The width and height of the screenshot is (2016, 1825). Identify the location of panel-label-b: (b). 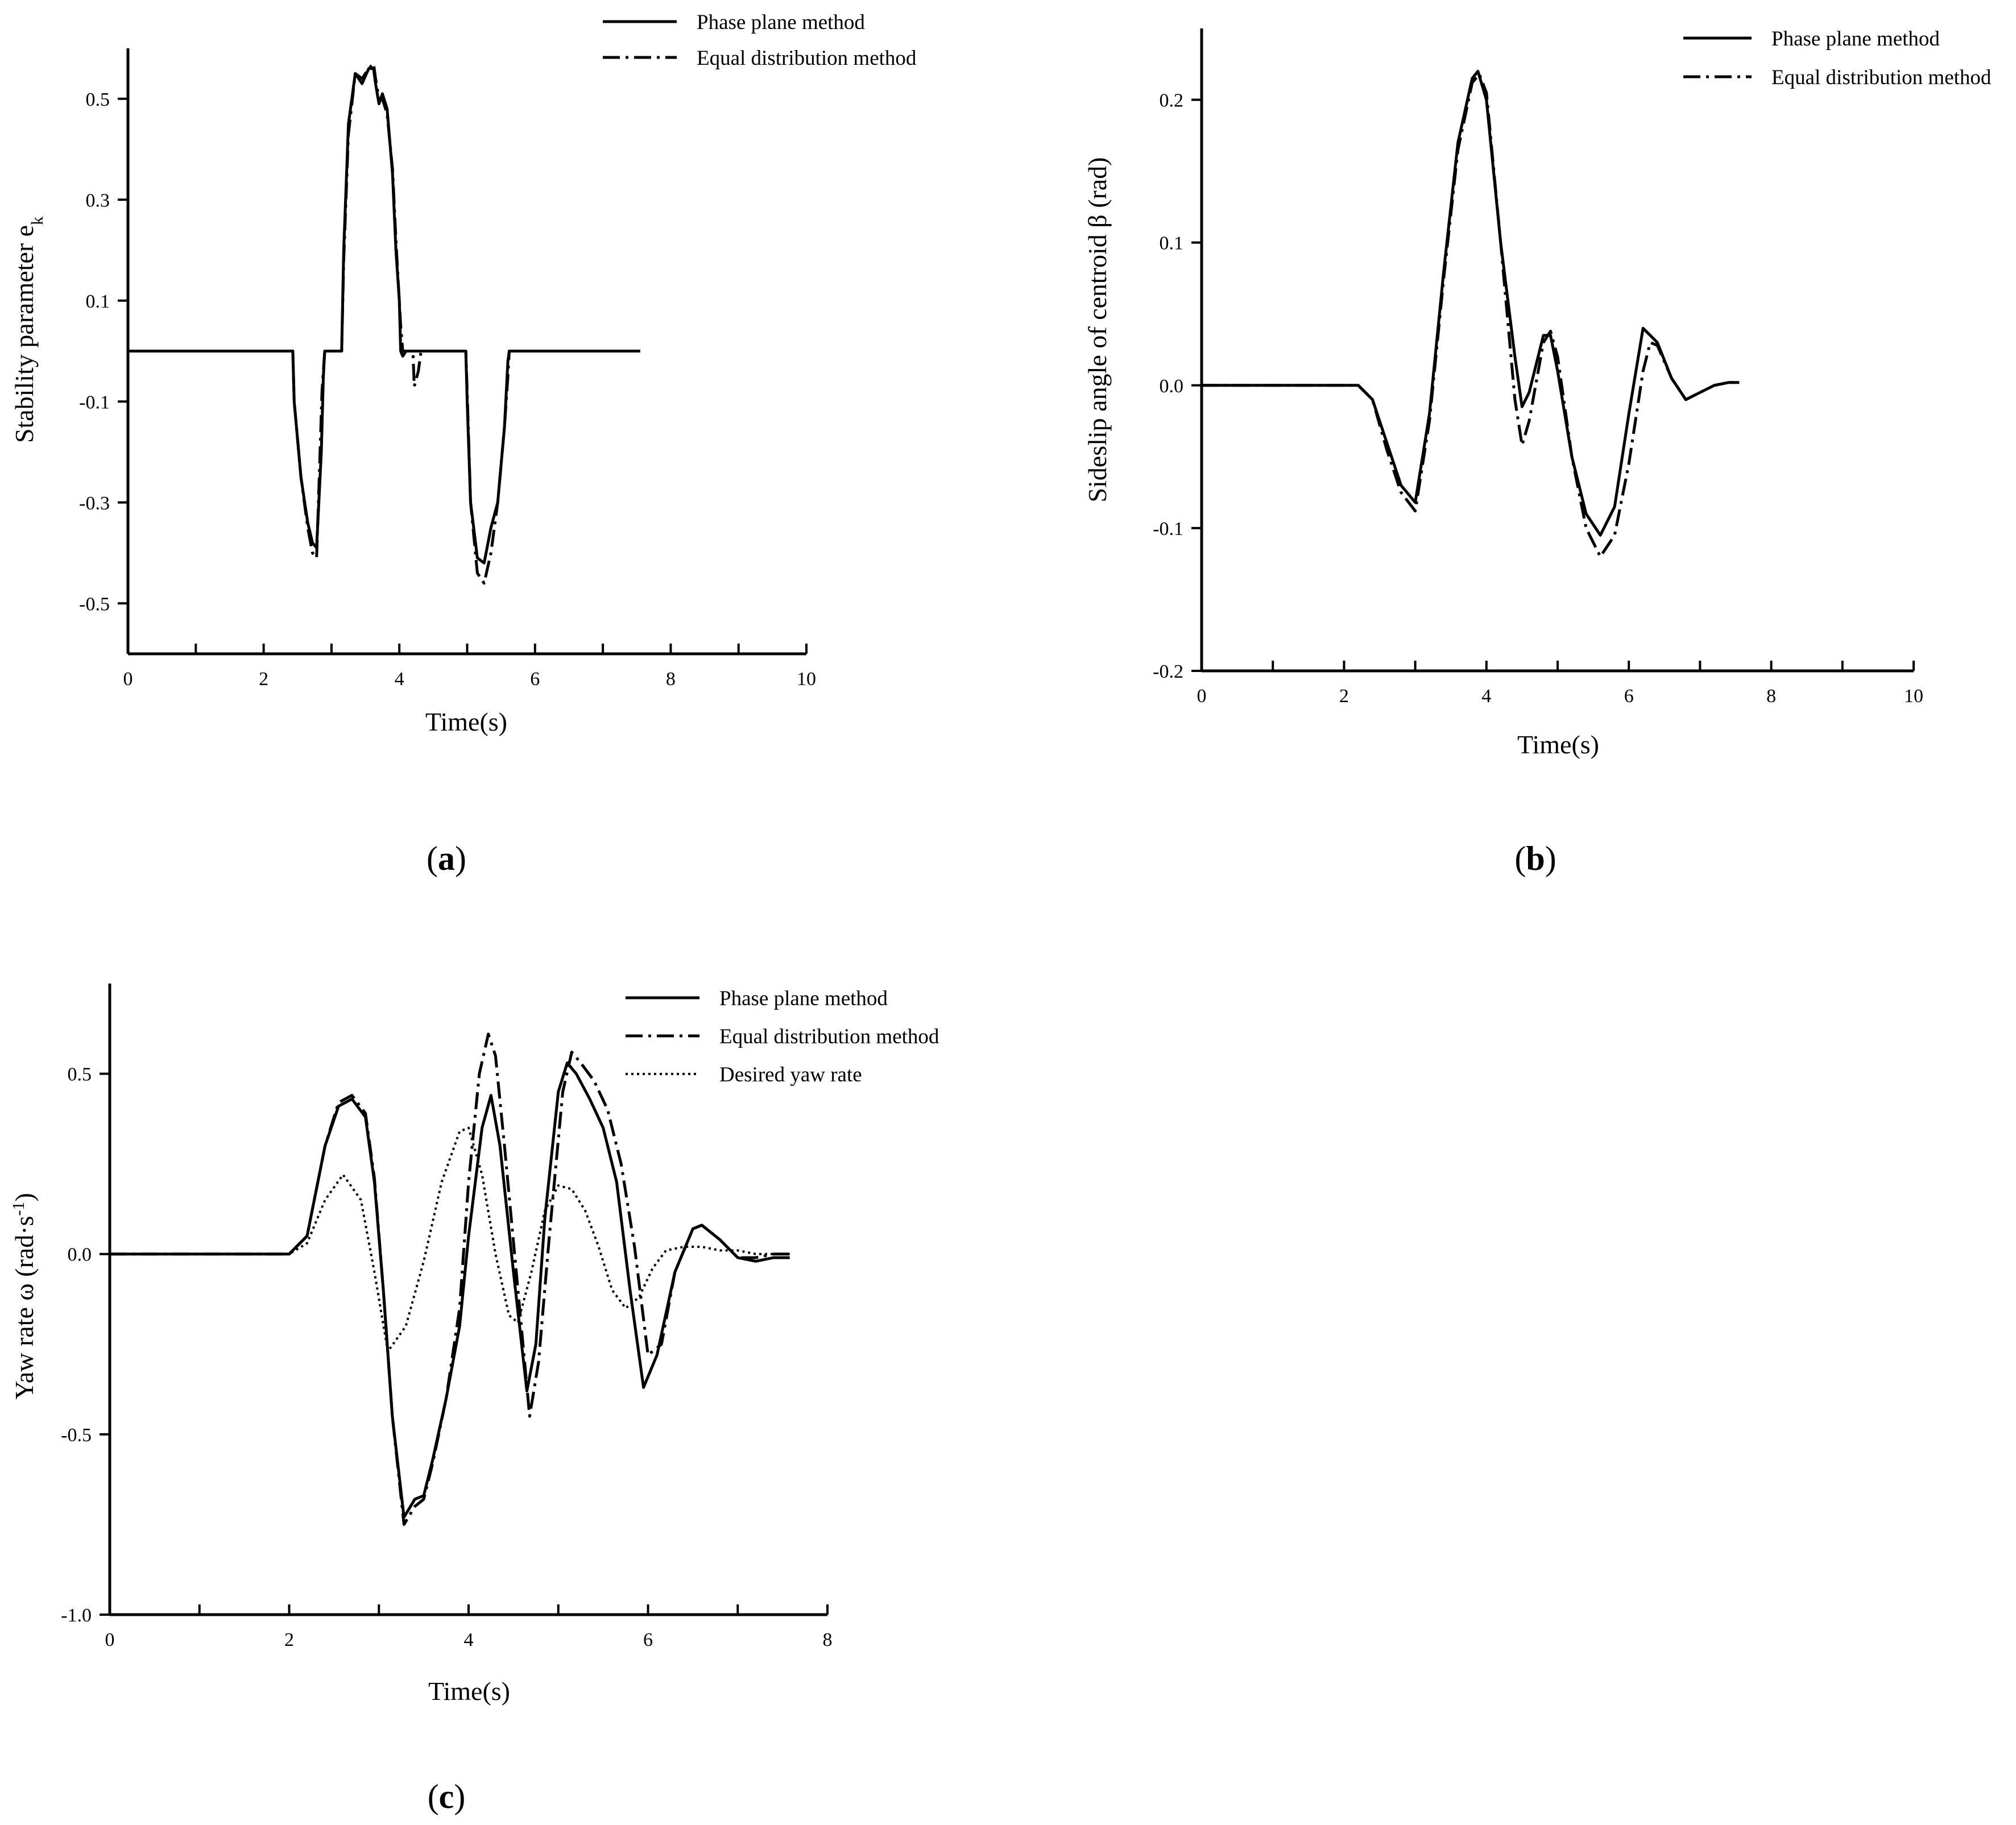
(1535, 859).